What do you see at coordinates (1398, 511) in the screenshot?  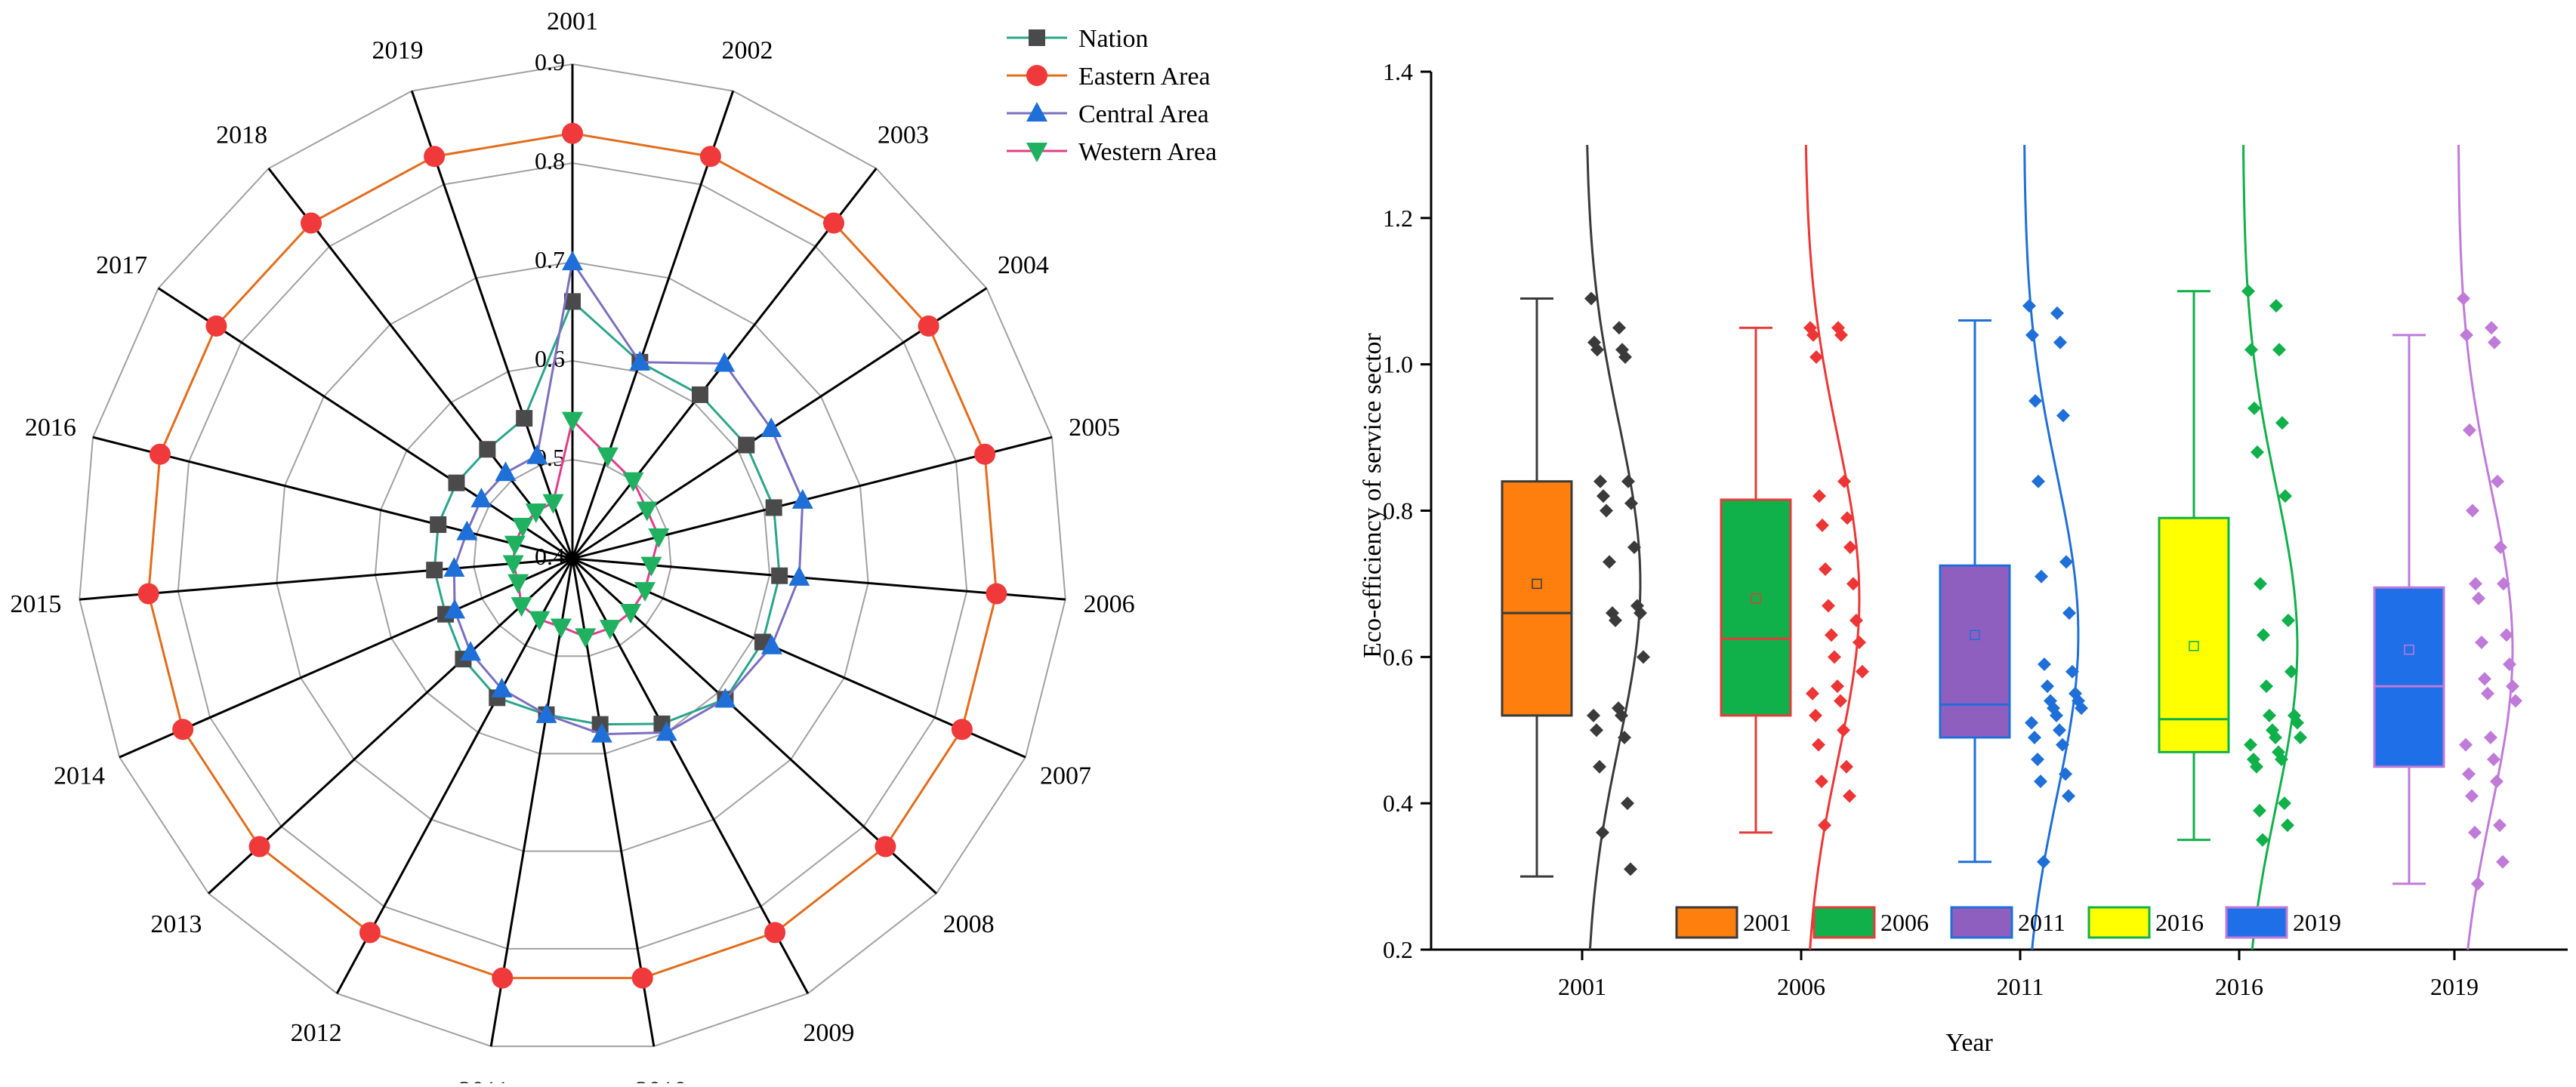 I see `y-tick-label: 0.8` at bounding box center [1398, 511].